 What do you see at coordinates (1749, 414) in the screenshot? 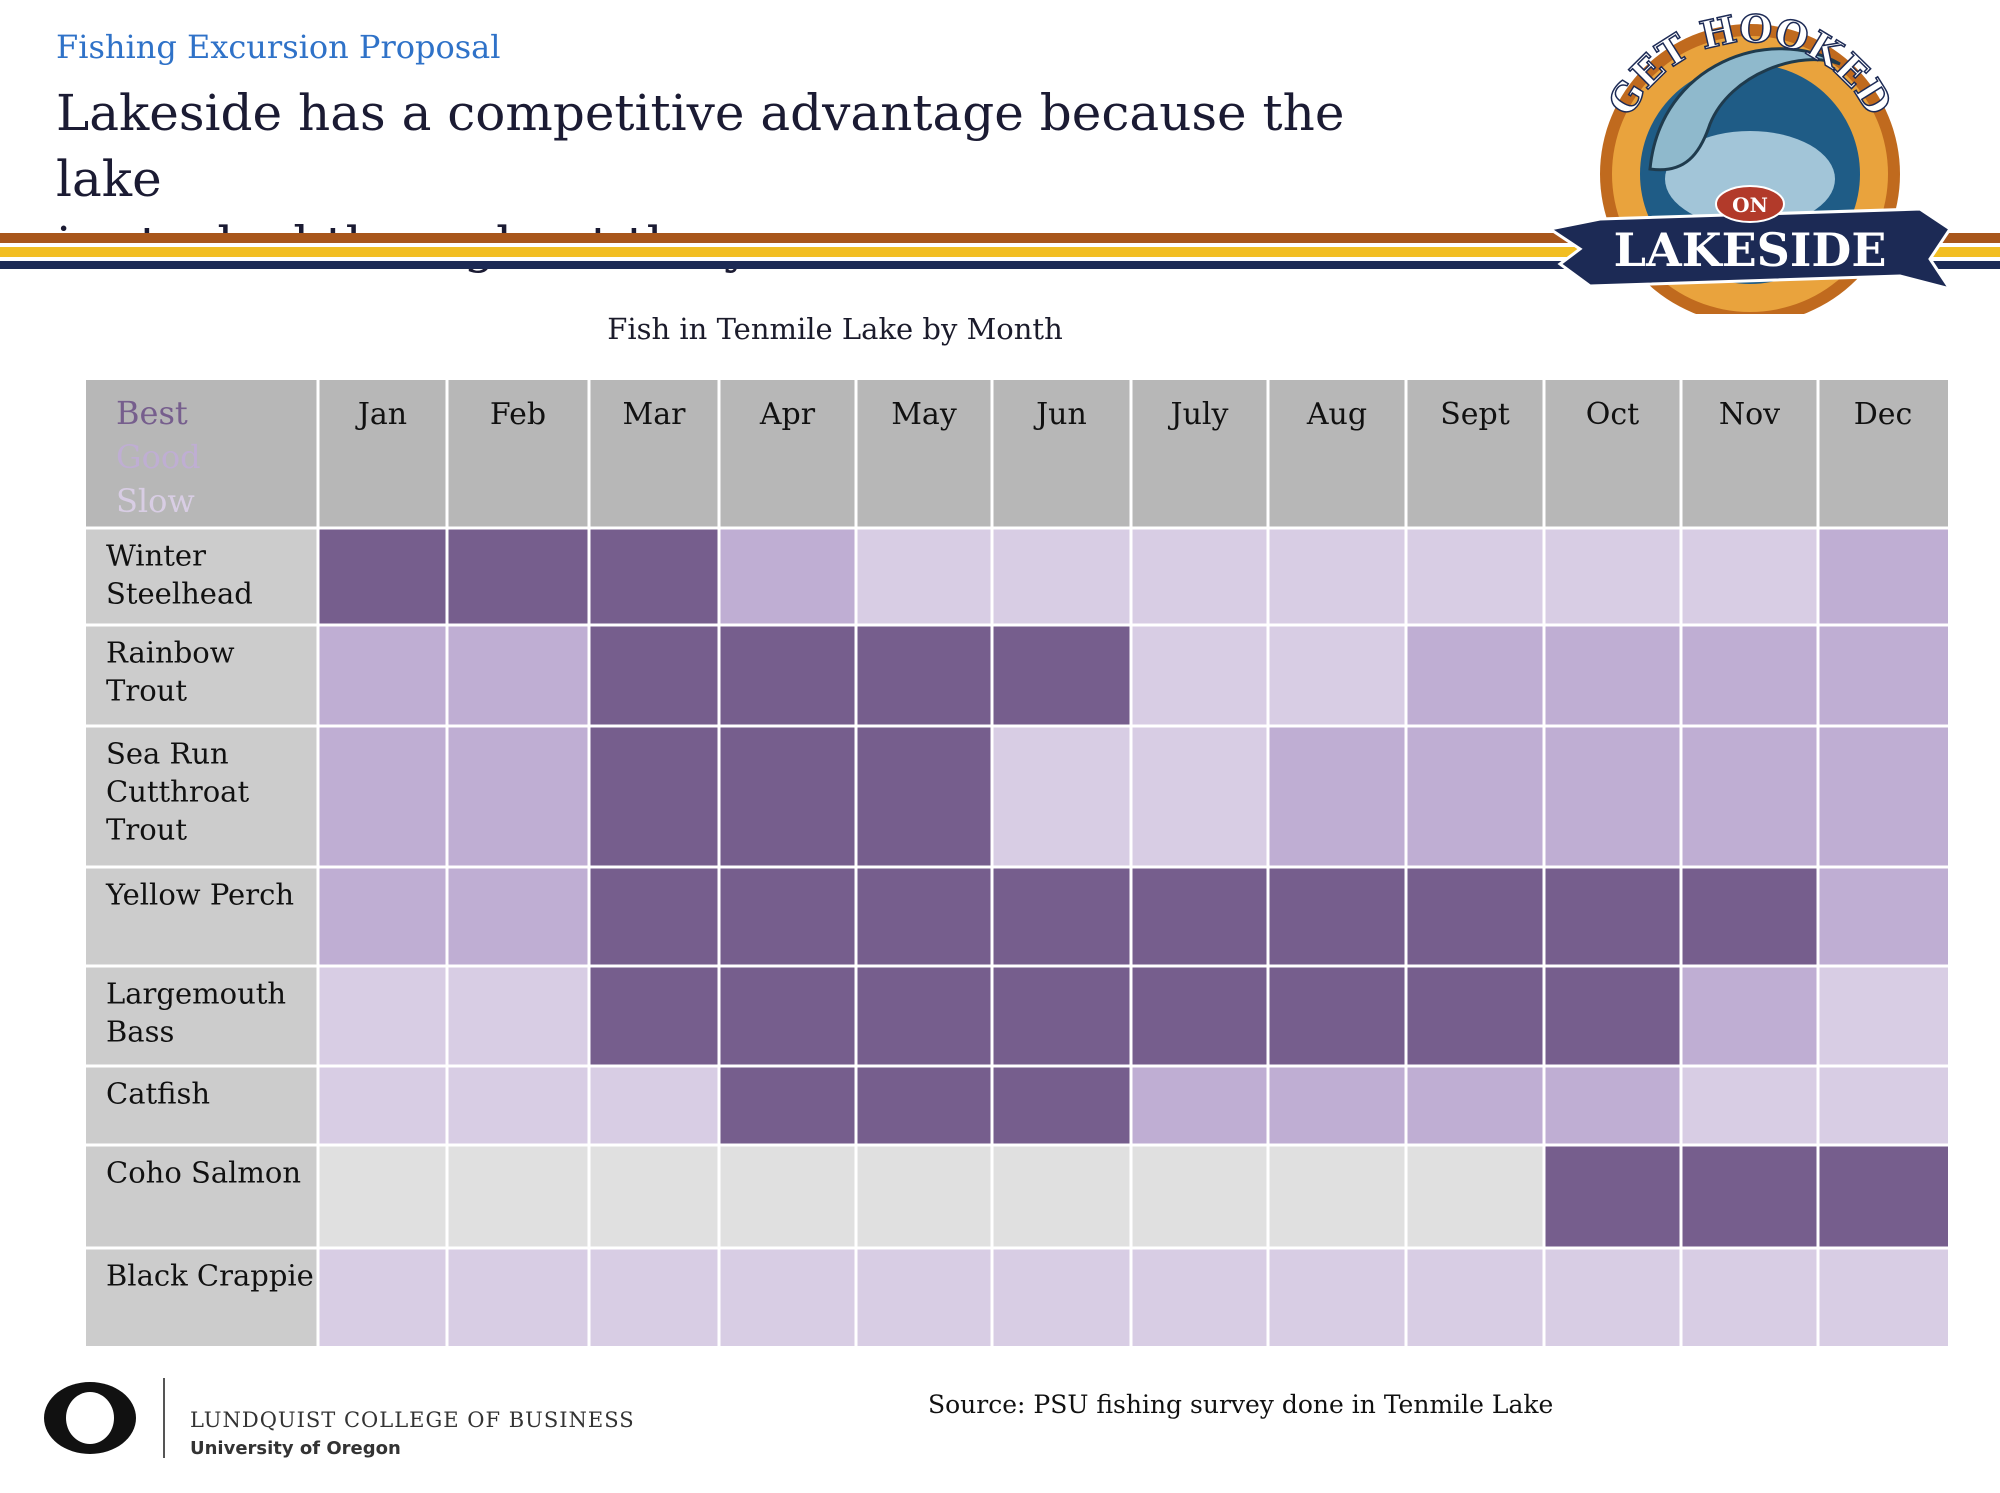
I see `month-label: Nov` at bounding box center [1749, 414].